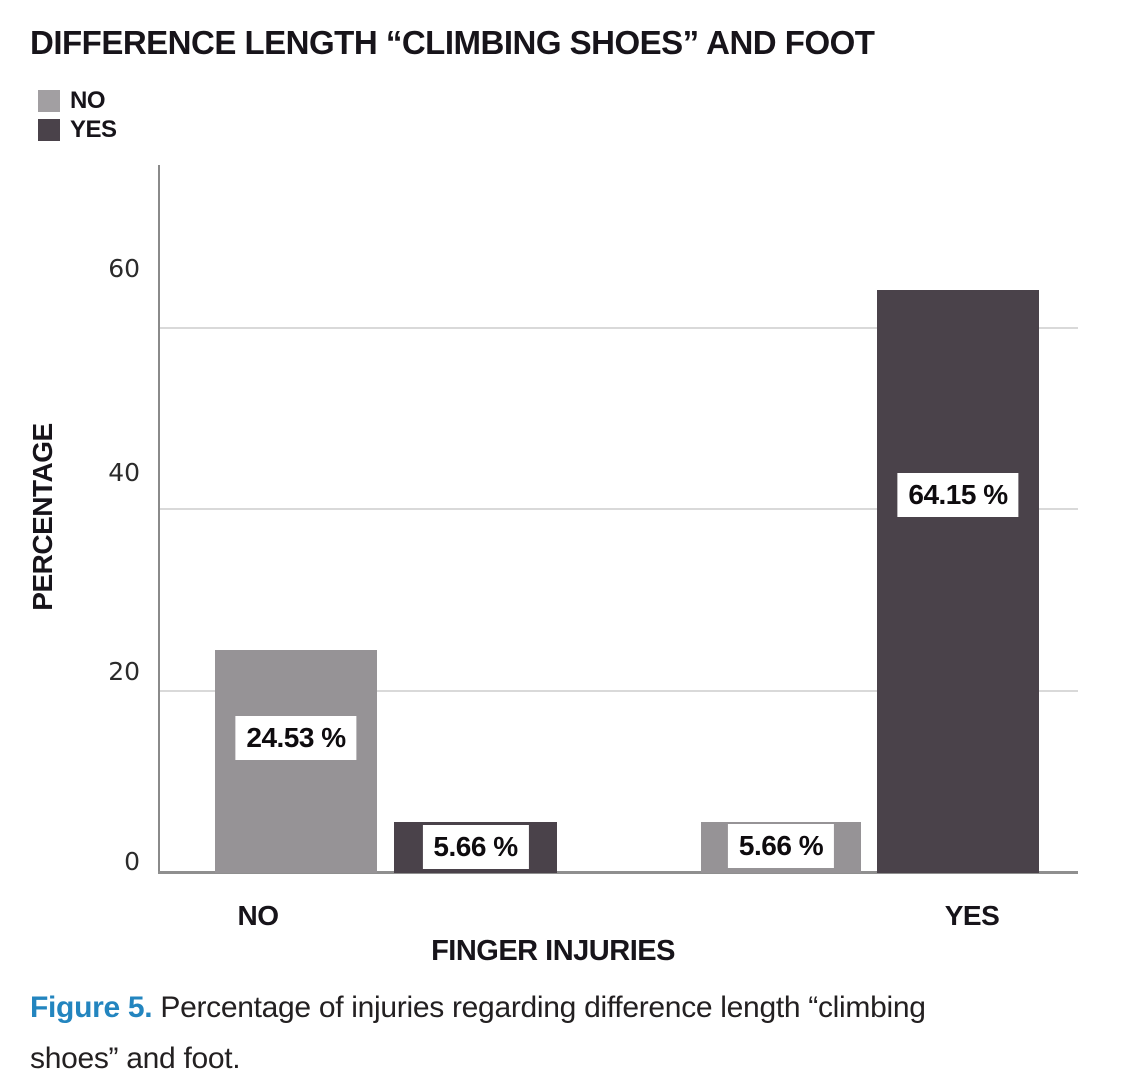 This screenshot has height=1085, width=1134. What do you see at coordinates (91, 1007) in the screenshot?
I see `caption-figure-number: Figure 5.` at bounding box center [91, 1007].